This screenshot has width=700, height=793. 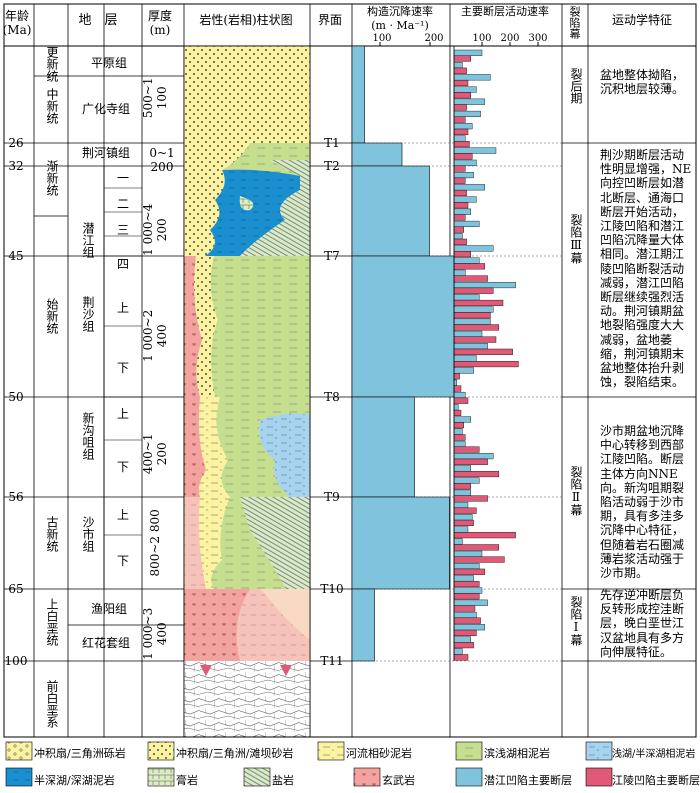 I want to click on fm-yuyang: 渔阳组, so click(x=108, y=609).